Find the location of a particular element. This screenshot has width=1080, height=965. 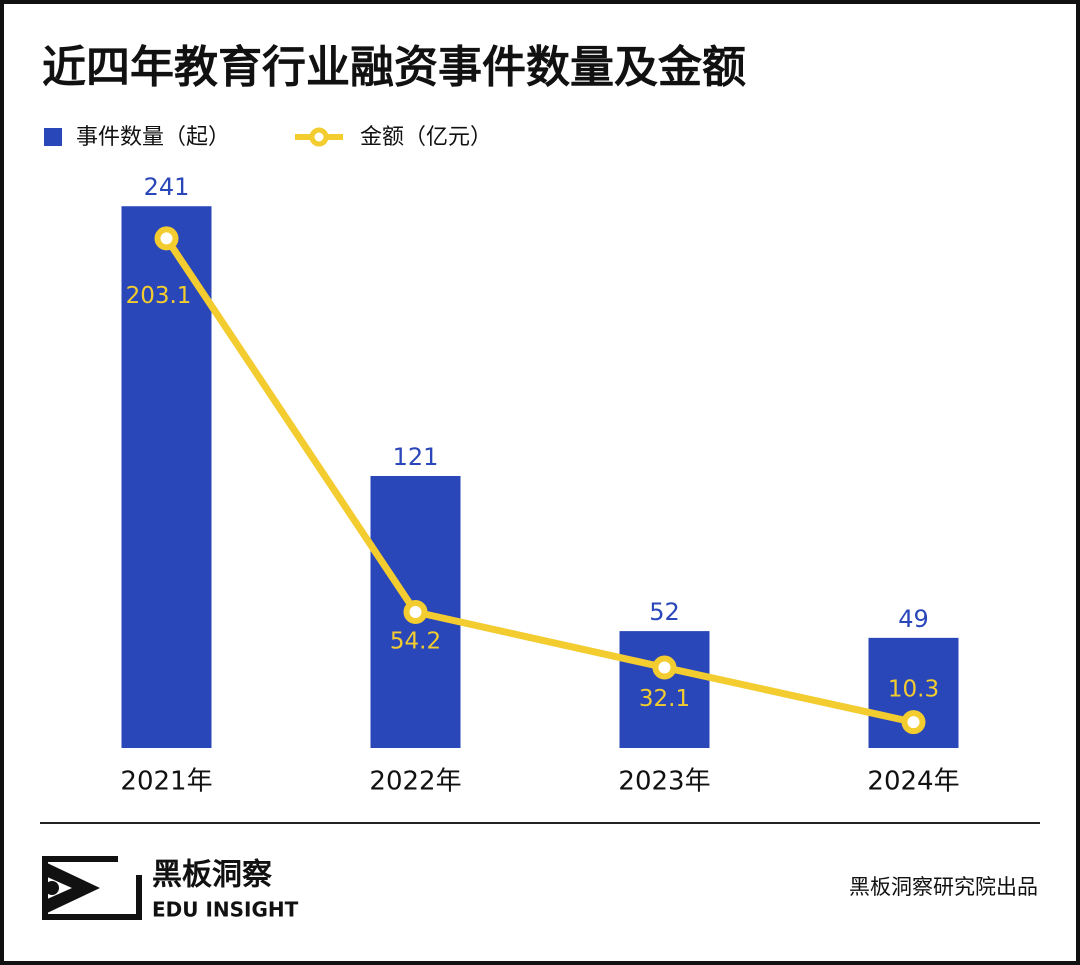

line-value-label: 54.2 is located at coordinates (415, 642).